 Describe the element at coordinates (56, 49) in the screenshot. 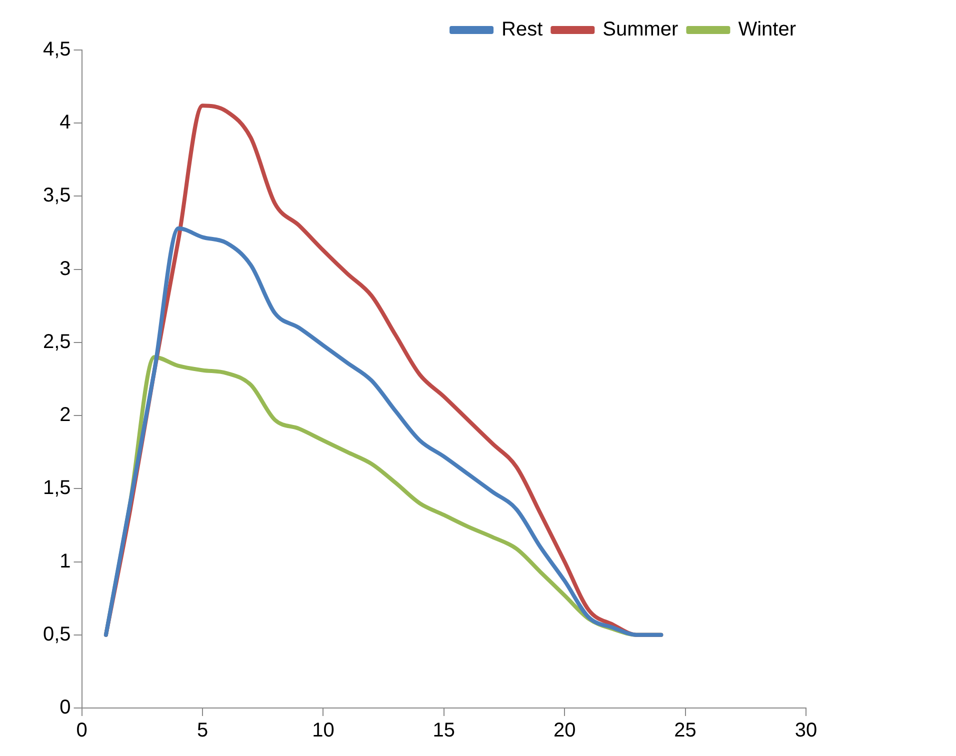

I see `y-tick-label: 4,5` at that location.